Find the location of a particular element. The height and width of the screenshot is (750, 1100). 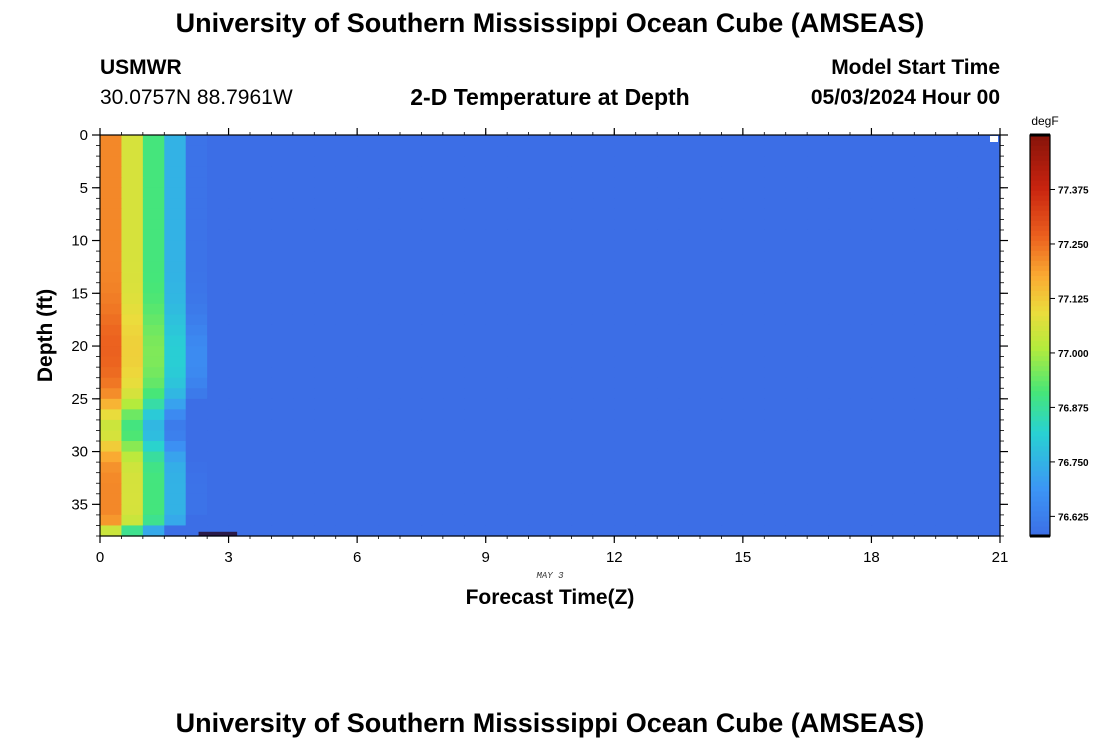

colorbar-tick-label: 76.875 is located at coordinates (1073, 408).